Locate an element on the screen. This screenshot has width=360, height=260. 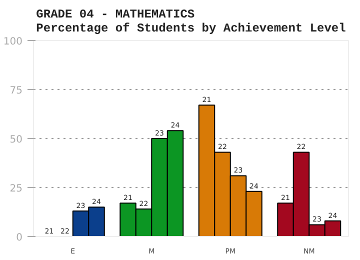
y-tick-label: 75 is located at coordinates (16, 91).